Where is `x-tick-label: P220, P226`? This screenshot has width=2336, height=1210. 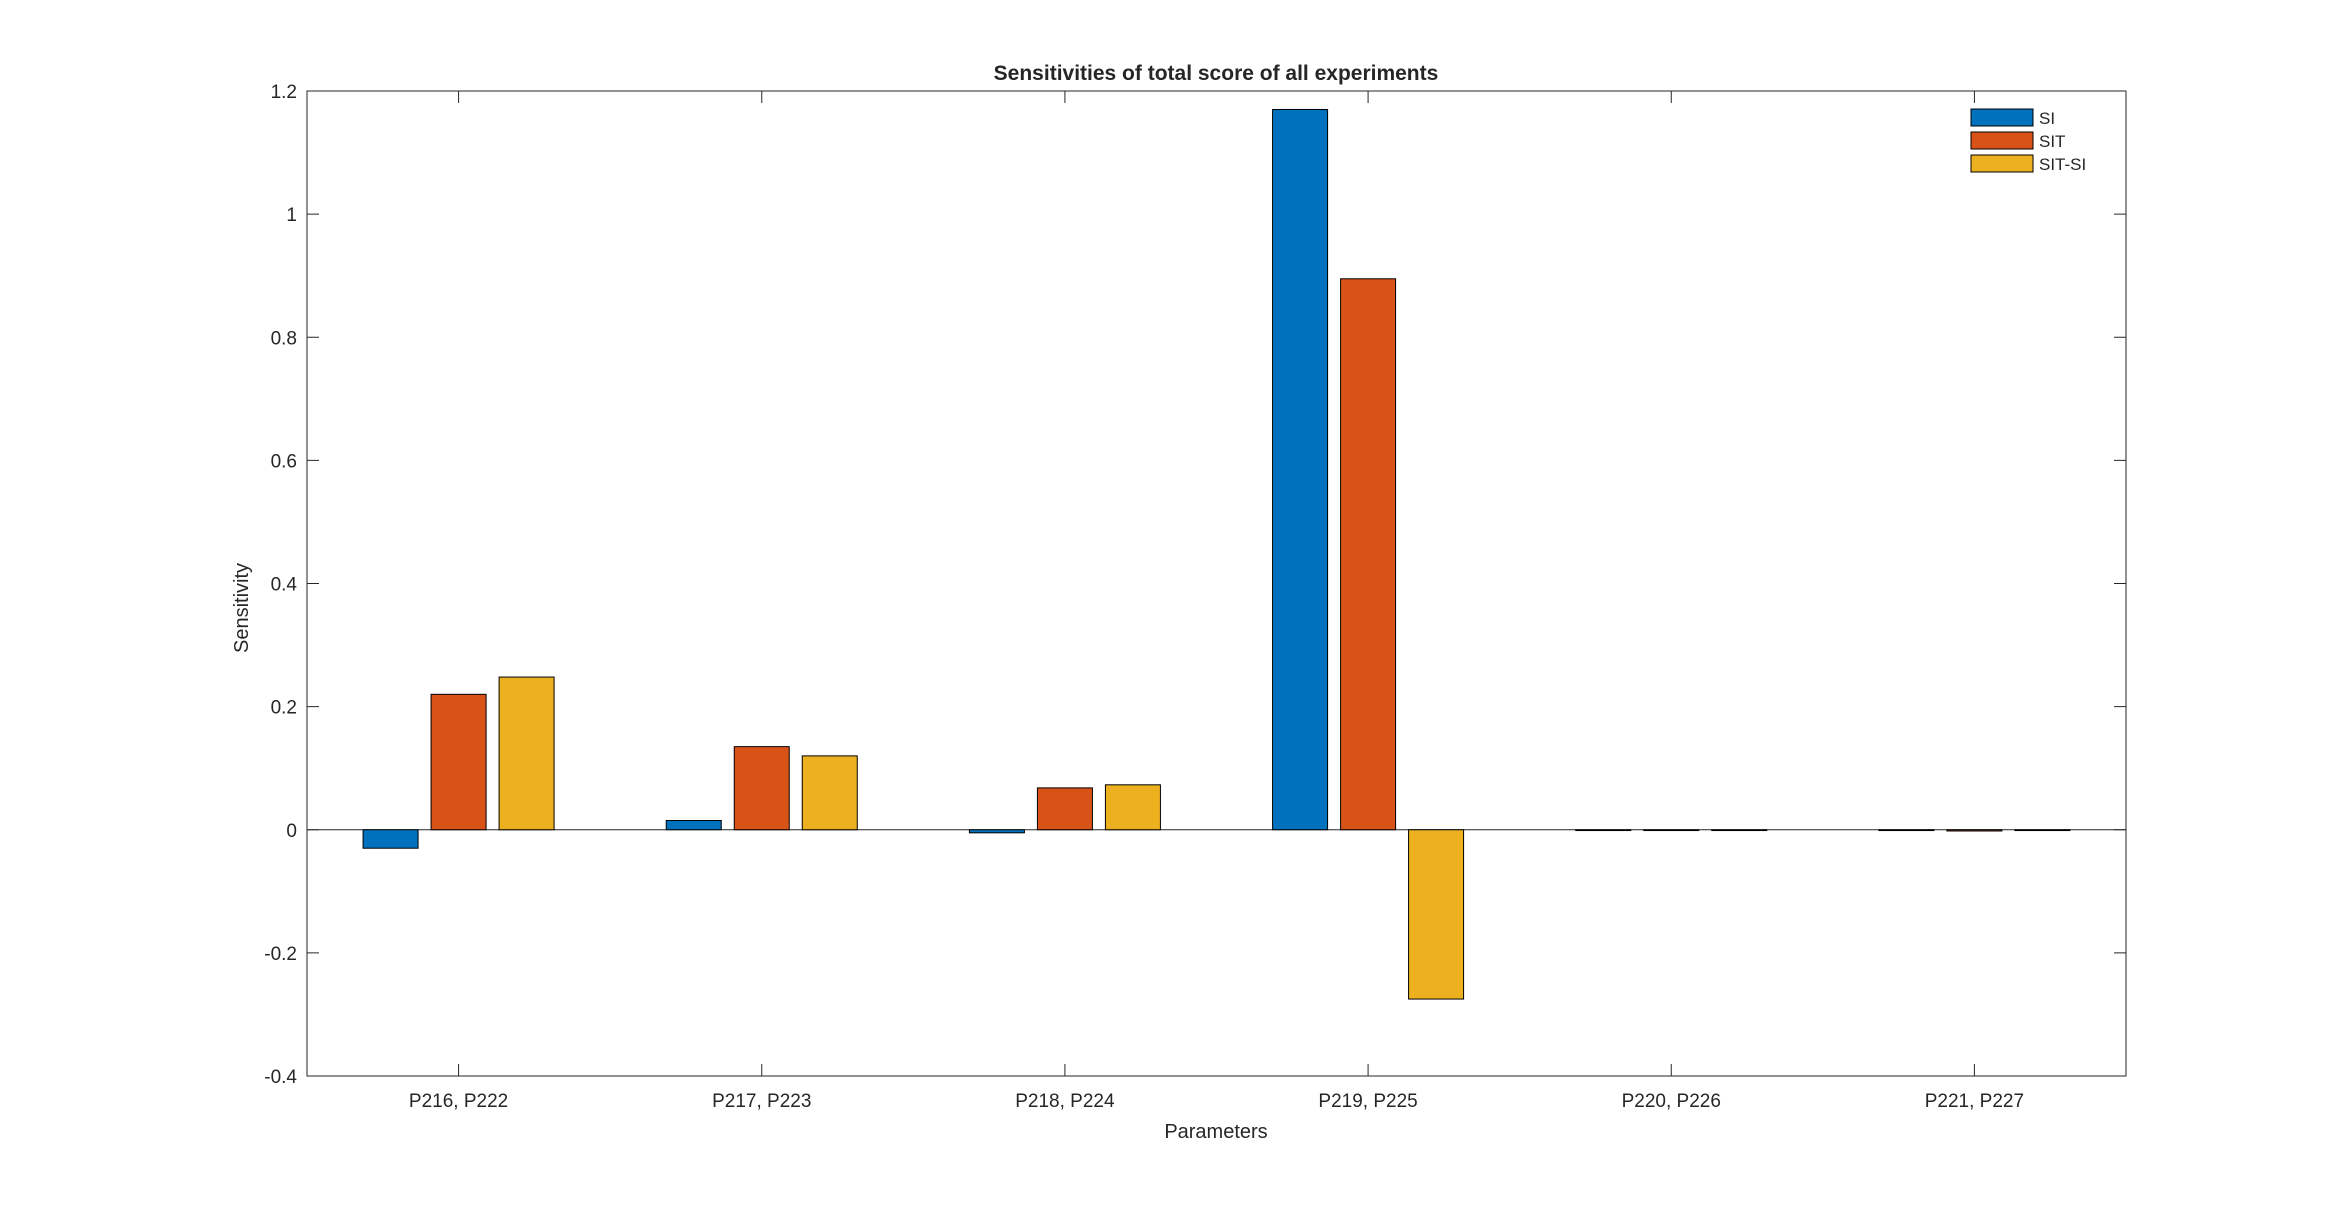
x-tick-label: P220, P226 is located at coordinates (1671, 1101).